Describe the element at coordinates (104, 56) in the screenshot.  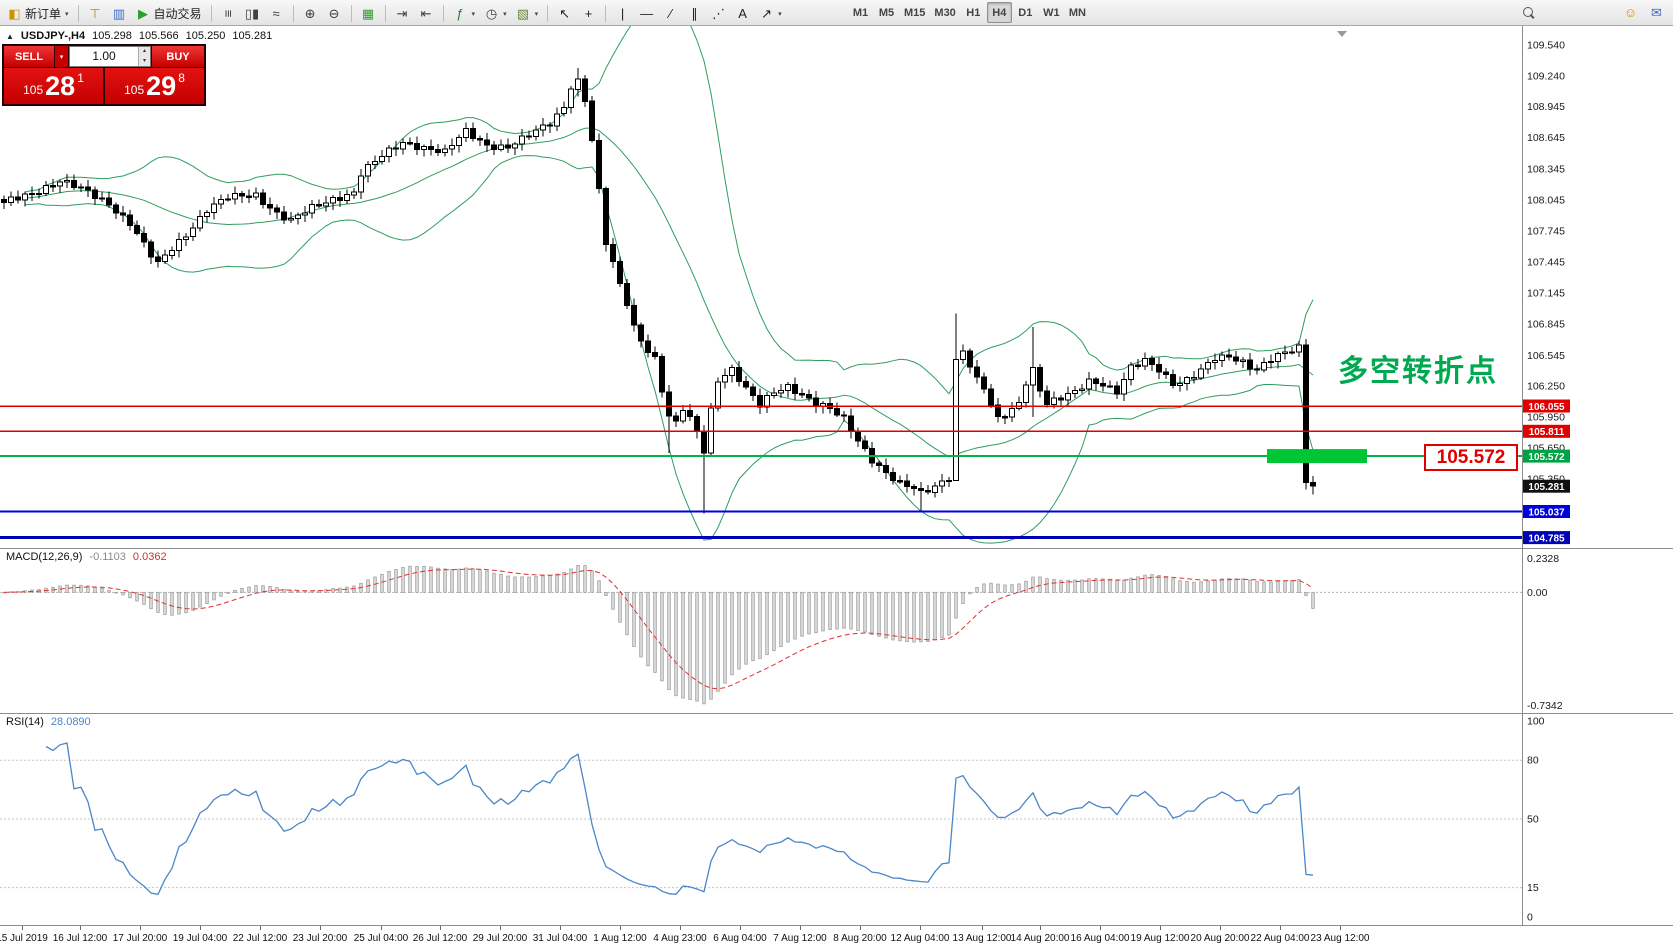
I see `volume-input: 1.00` at that location.